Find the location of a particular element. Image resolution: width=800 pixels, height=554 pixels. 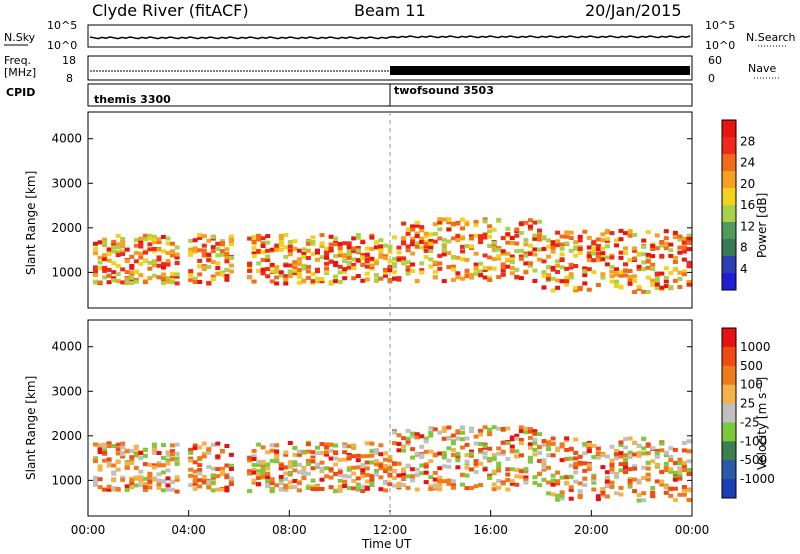

ytick-label: 2000 is located at coordinates (66, 228).